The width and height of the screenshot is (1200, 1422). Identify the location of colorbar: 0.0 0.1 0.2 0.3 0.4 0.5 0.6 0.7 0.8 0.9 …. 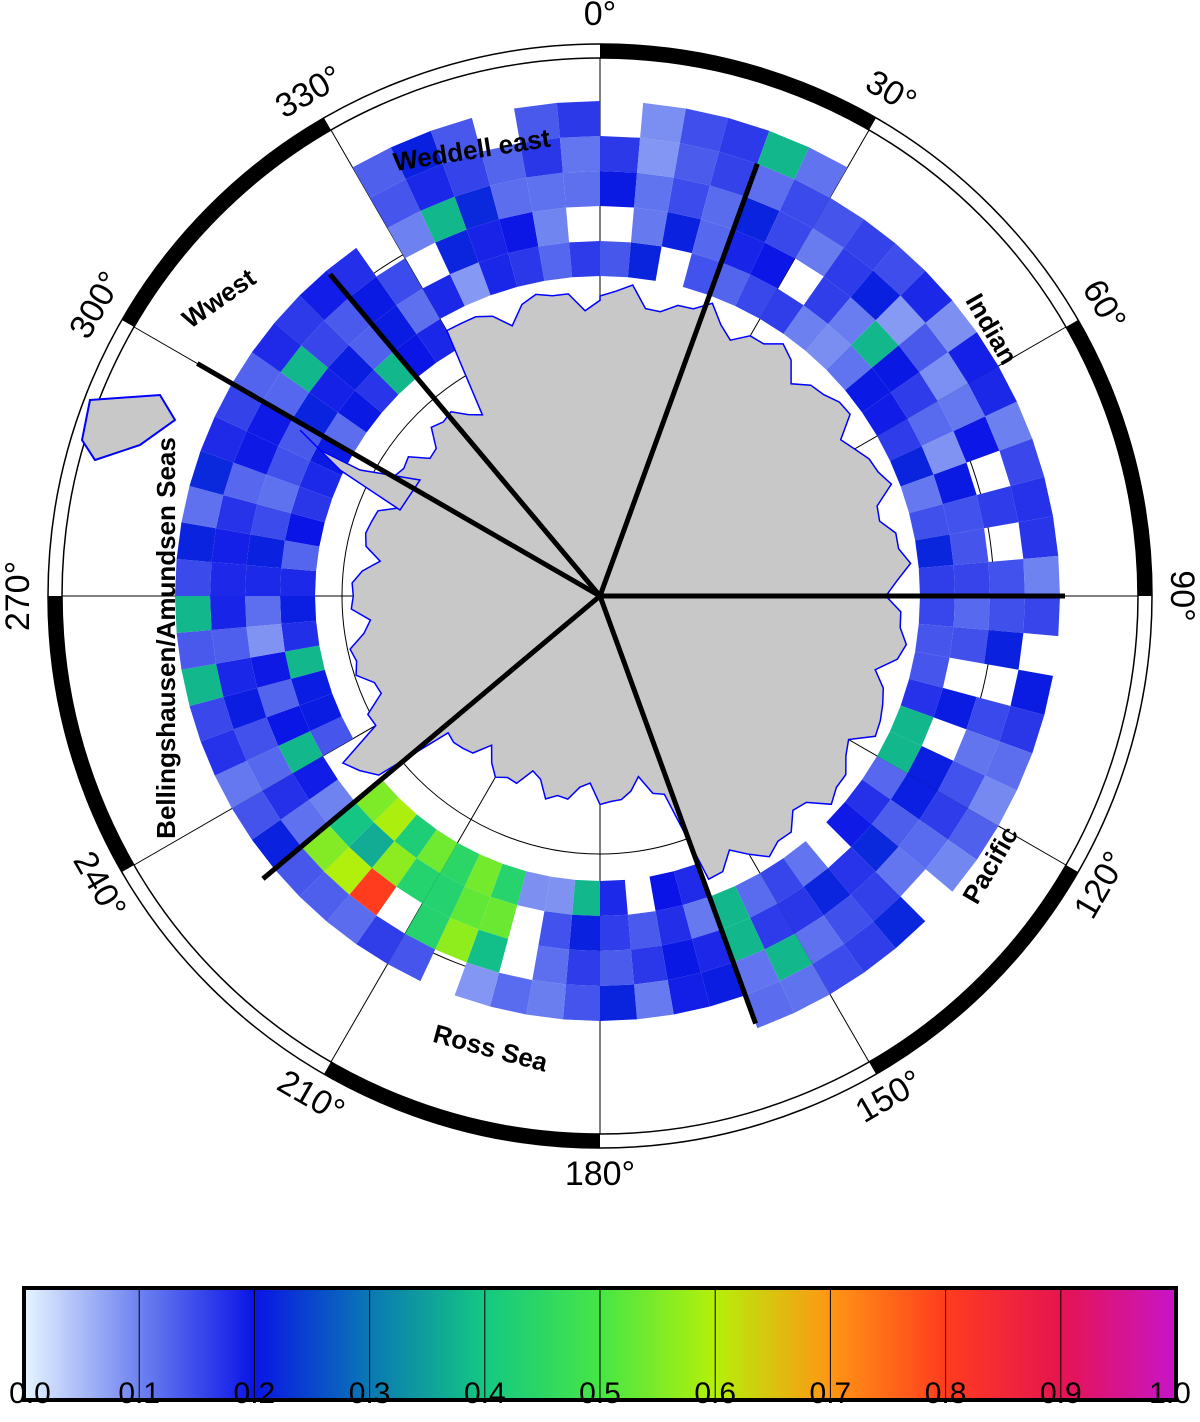
(600, 1348).